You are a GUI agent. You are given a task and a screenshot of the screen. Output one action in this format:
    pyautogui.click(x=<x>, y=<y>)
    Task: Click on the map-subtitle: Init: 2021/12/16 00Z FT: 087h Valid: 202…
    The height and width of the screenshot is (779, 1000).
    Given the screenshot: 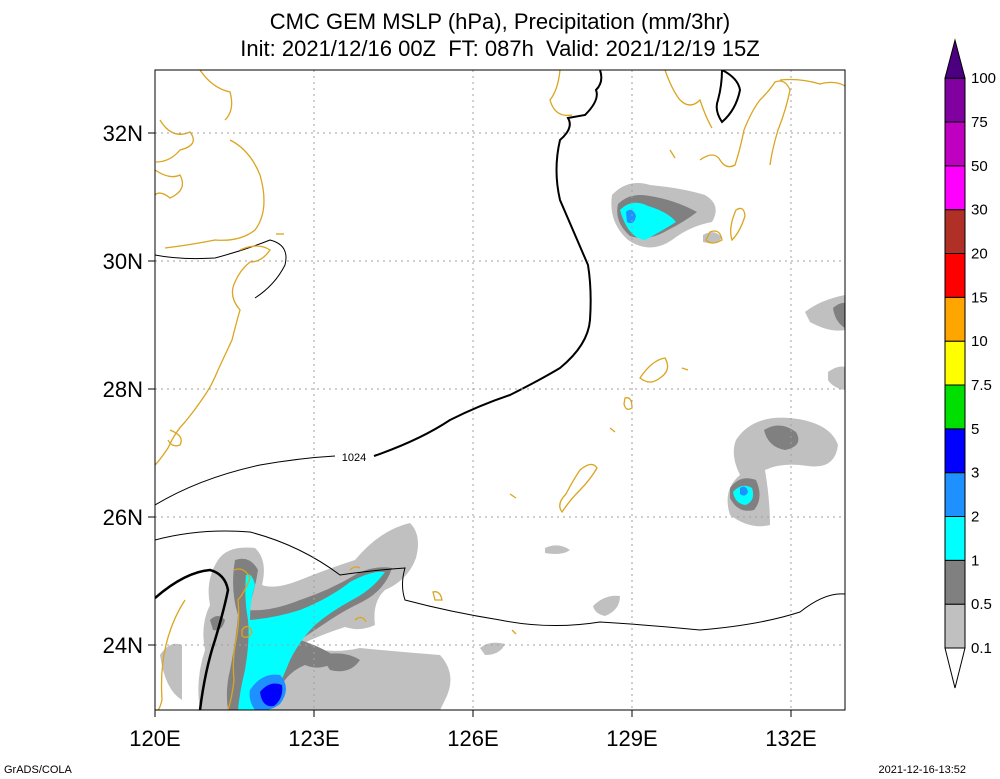 What is the action you would take?
    pyautogui.click(x=500, y=48)
    